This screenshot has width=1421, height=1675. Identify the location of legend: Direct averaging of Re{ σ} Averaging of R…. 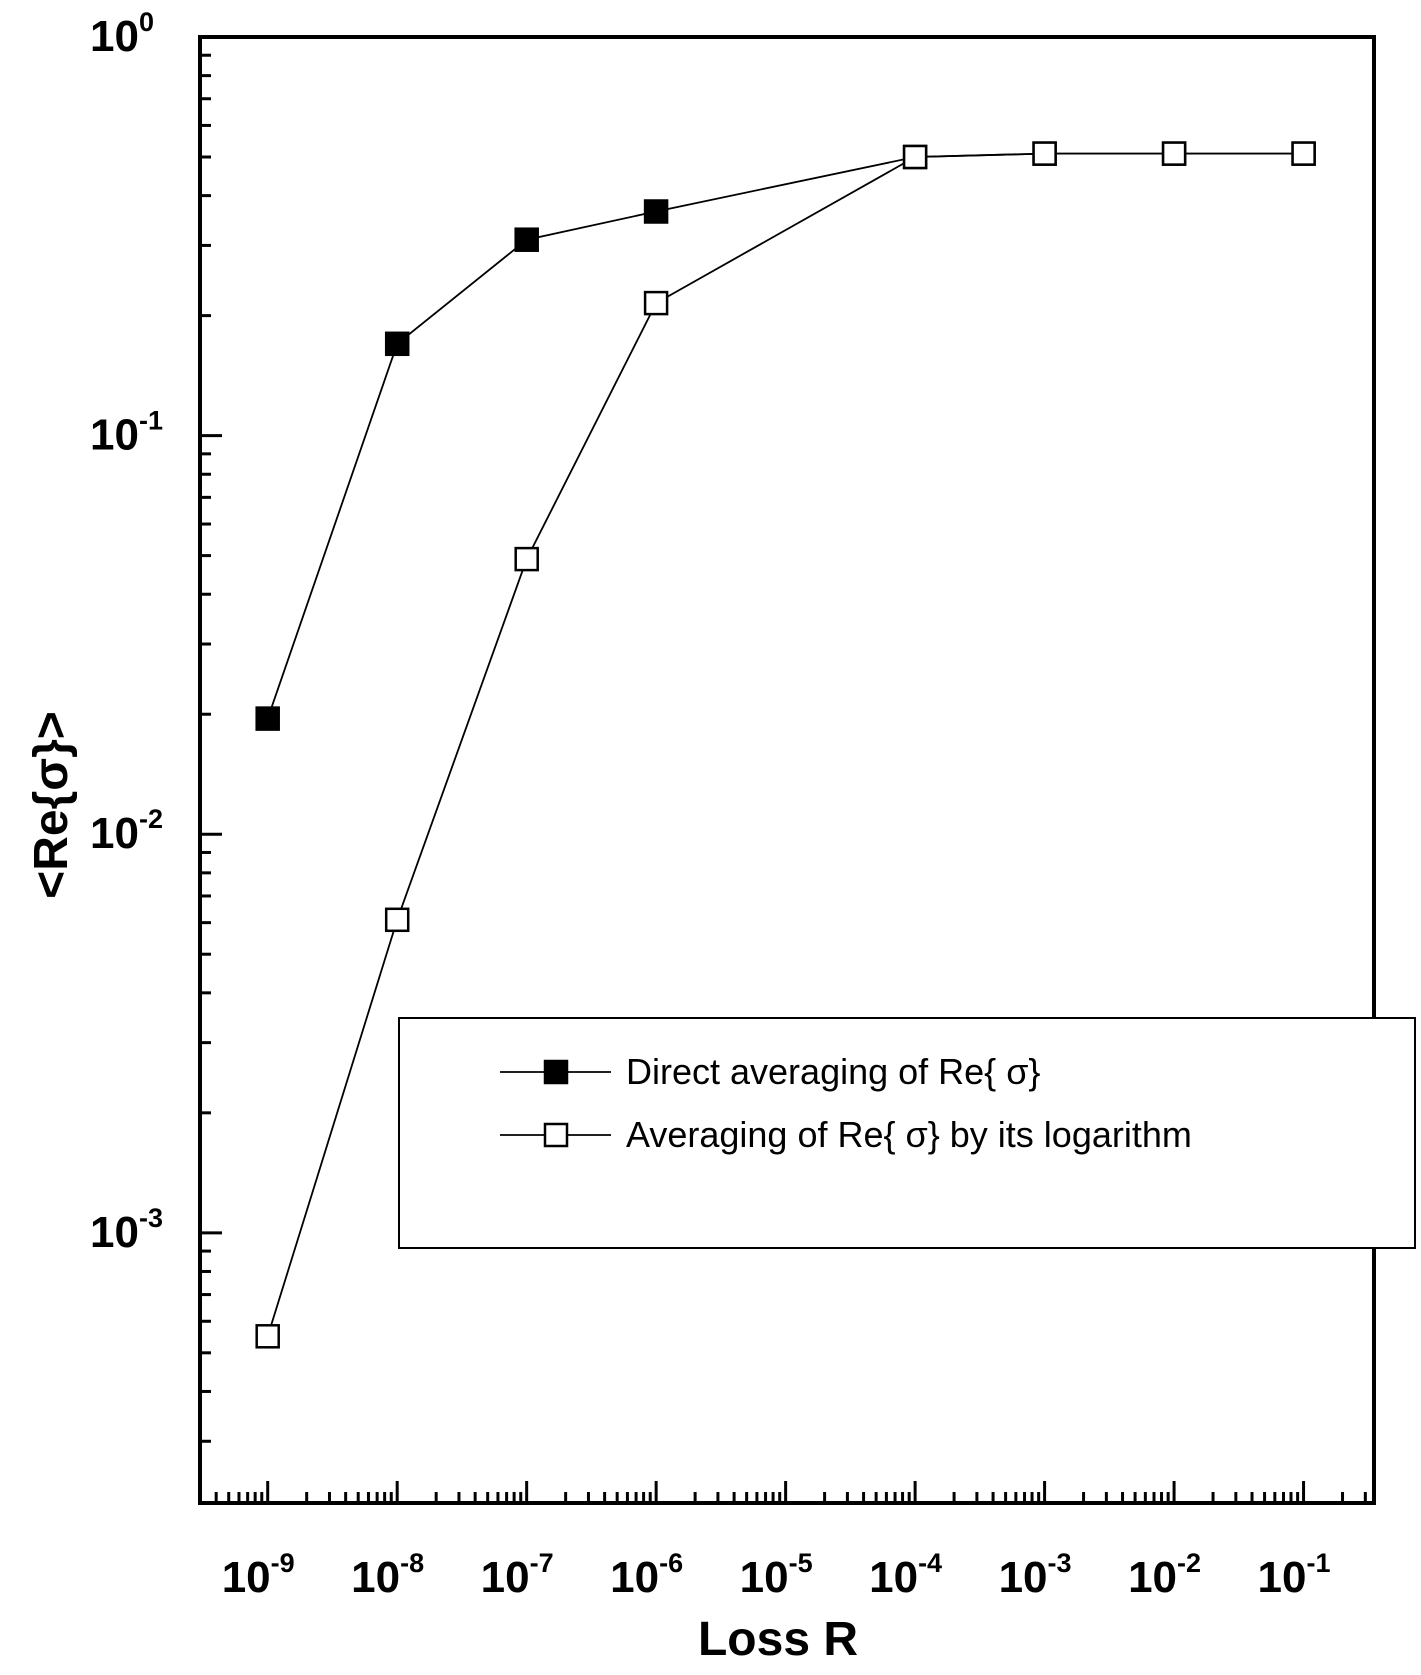
(907, 1133).